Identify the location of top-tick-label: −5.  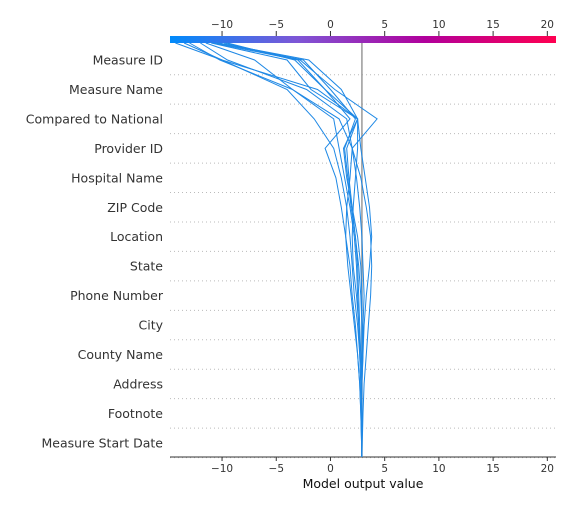
(276, 25).